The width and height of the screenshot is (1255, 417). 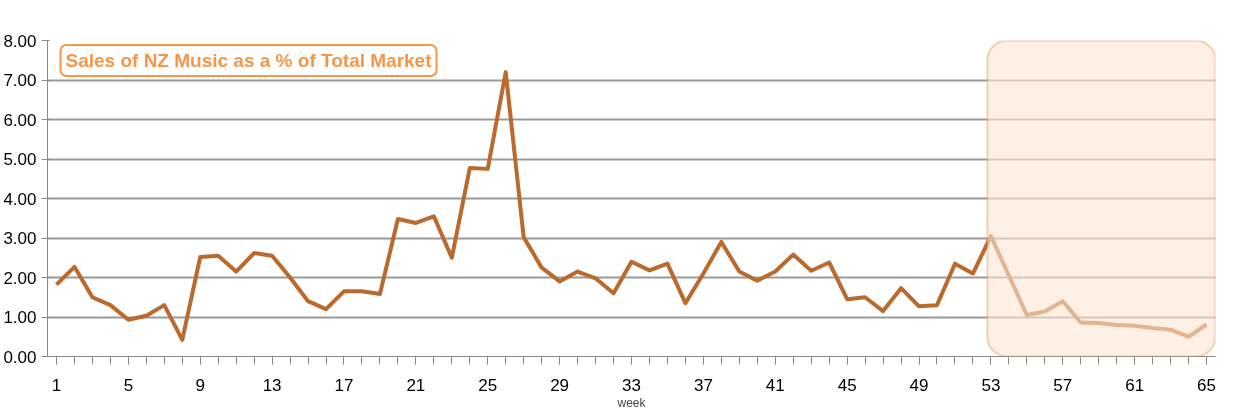 I want to click on x-axis-title: week, so click(x=631, y=402).